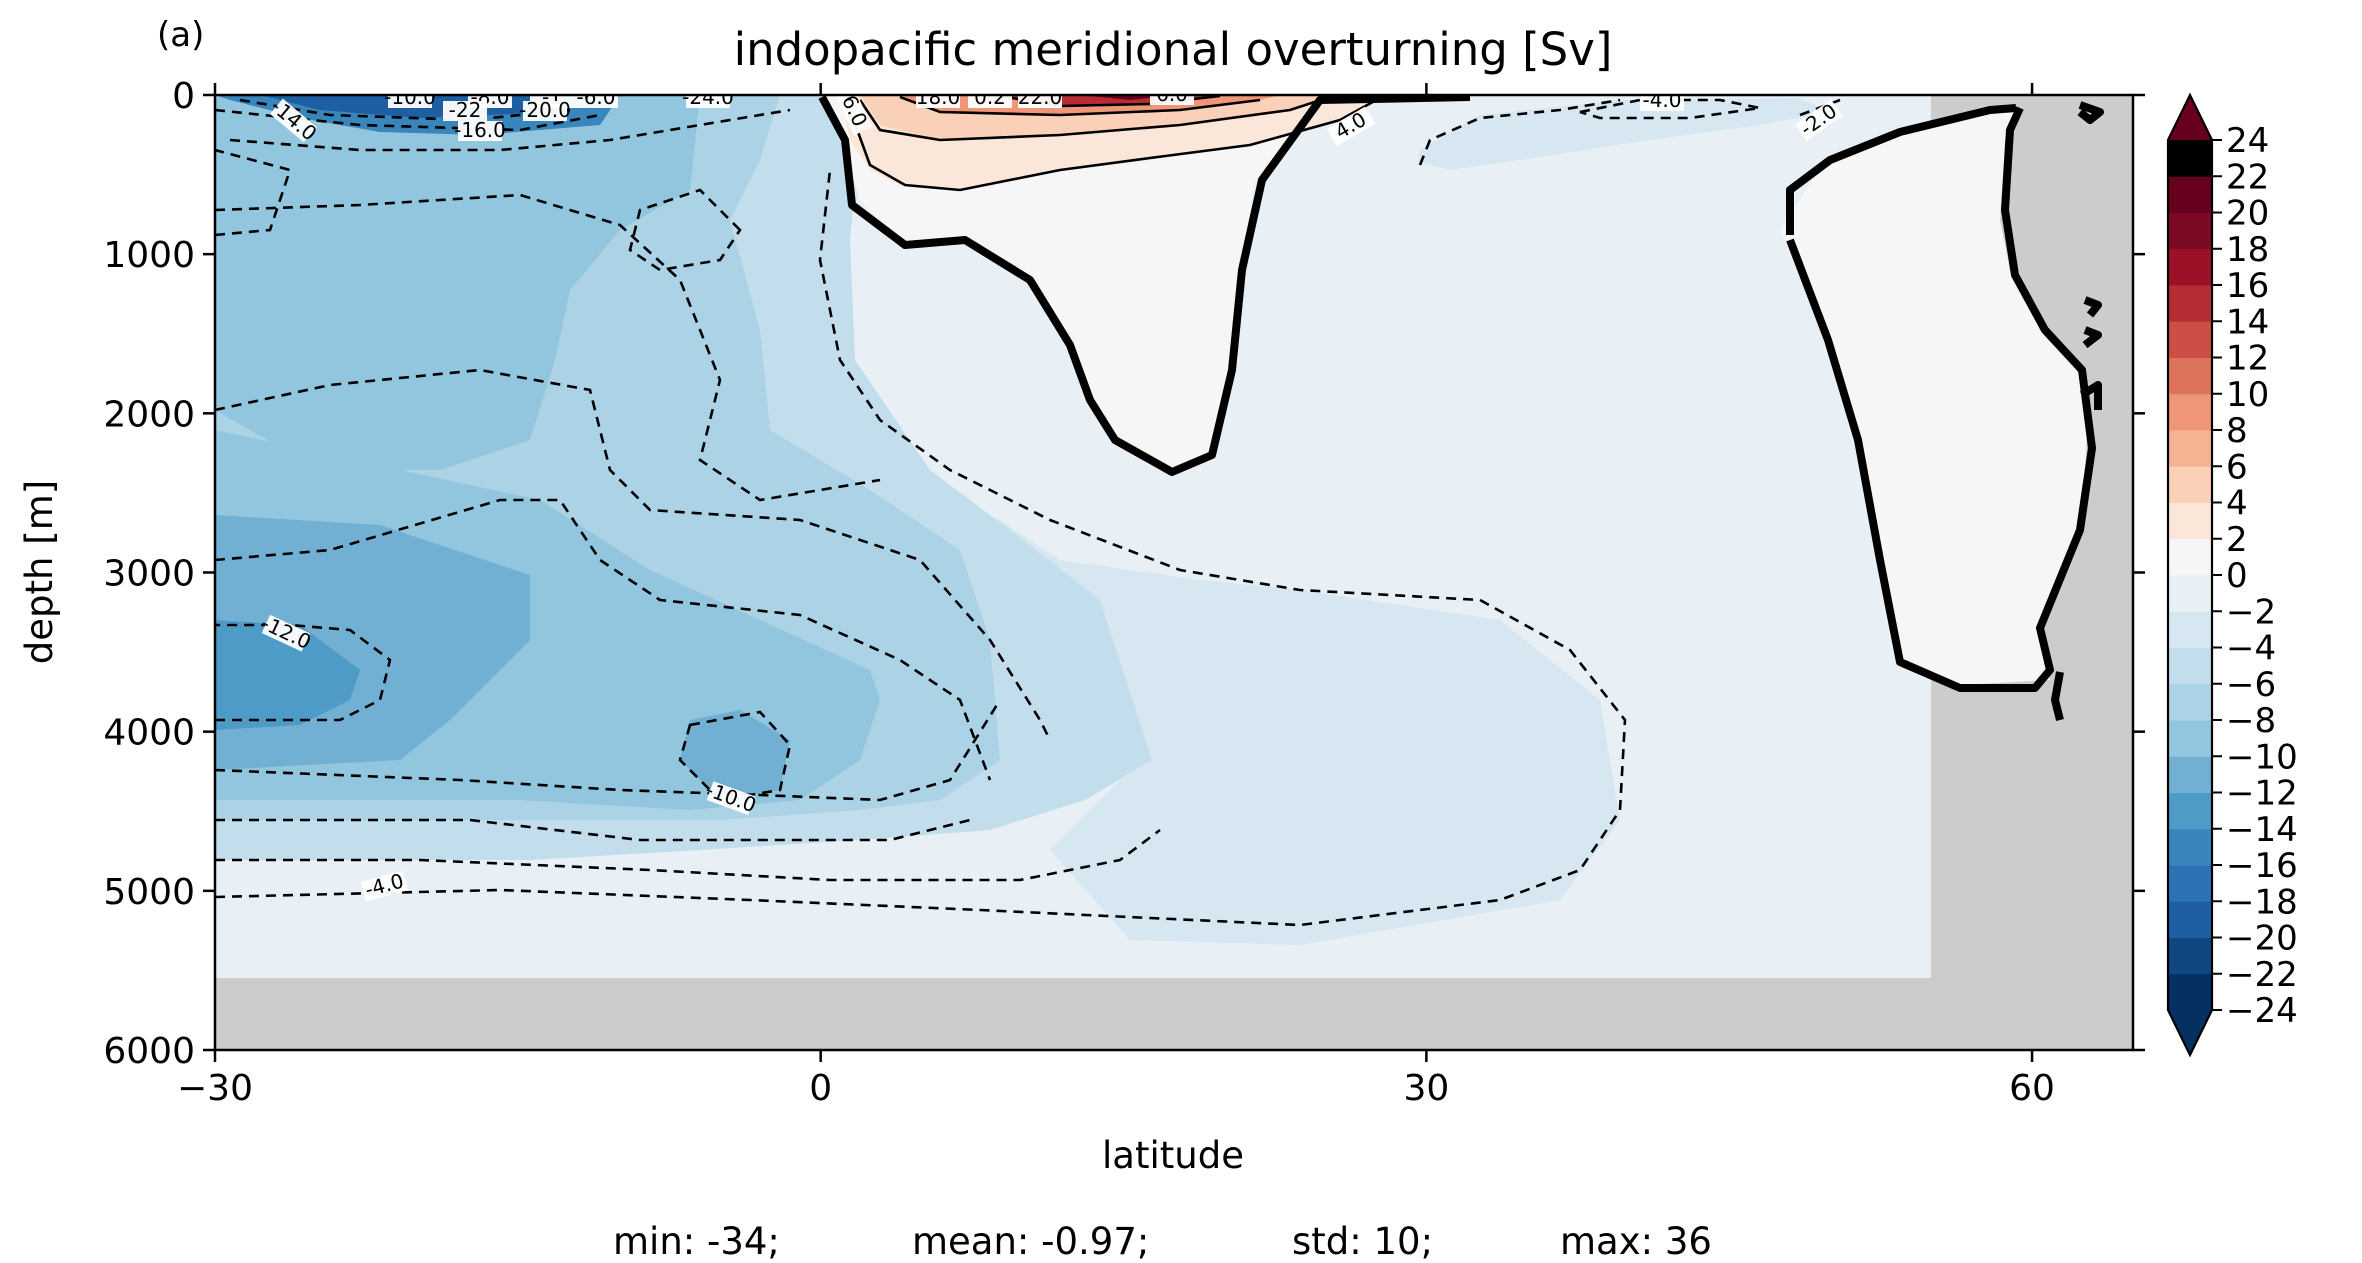 The width and height of the screenshot is (2362, 1263). I want to click on contour-label-text: -22, so click(465, 110).